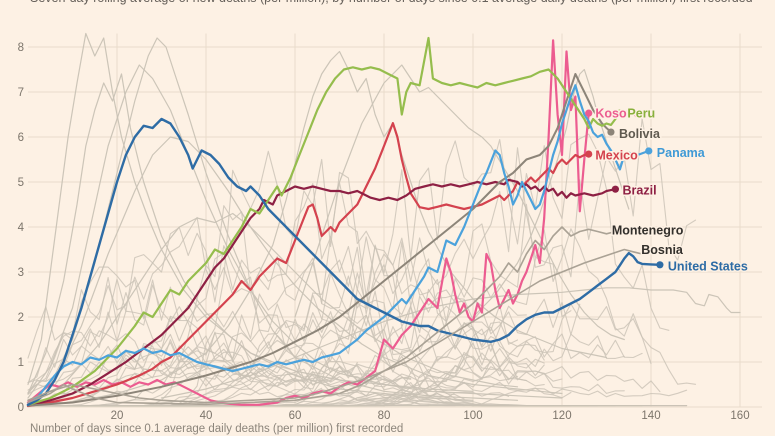  Describe the element at coordinates (21, 408) in the screenshot. I see `y-tick-0: 0` at that location.